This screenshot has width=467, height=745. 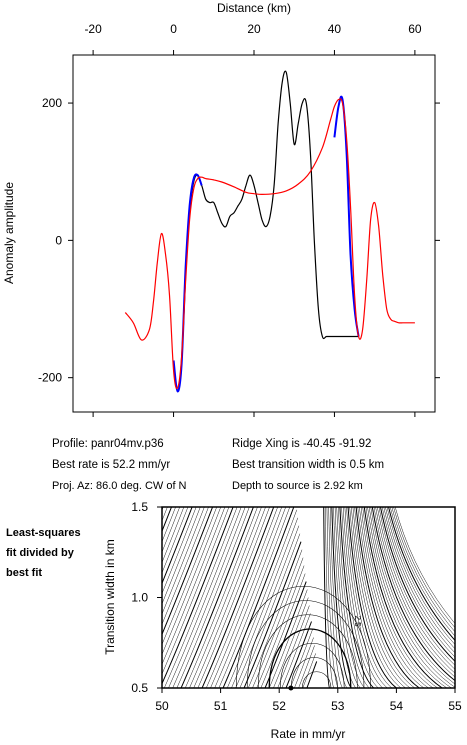 I want to click on anomaly-series-line, so click(x=346, y=216).